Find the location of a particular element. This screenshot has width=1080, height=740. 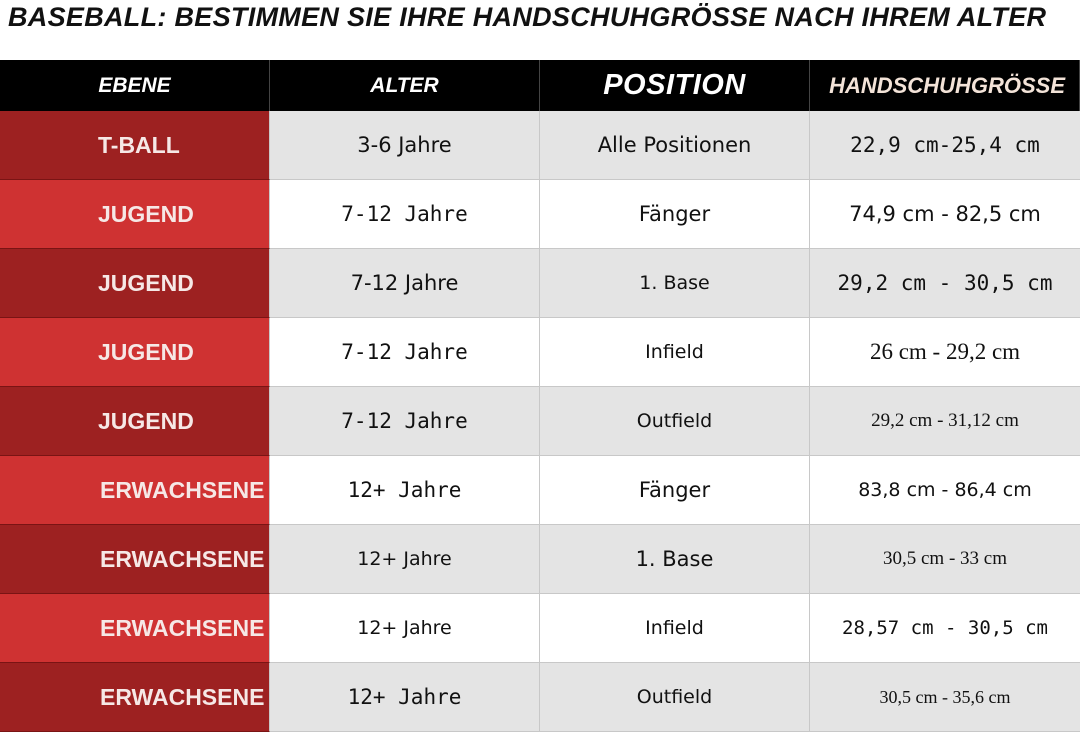

size-cell: 83,8 cm - 86,4 cm is located at coordinates (945, 490).